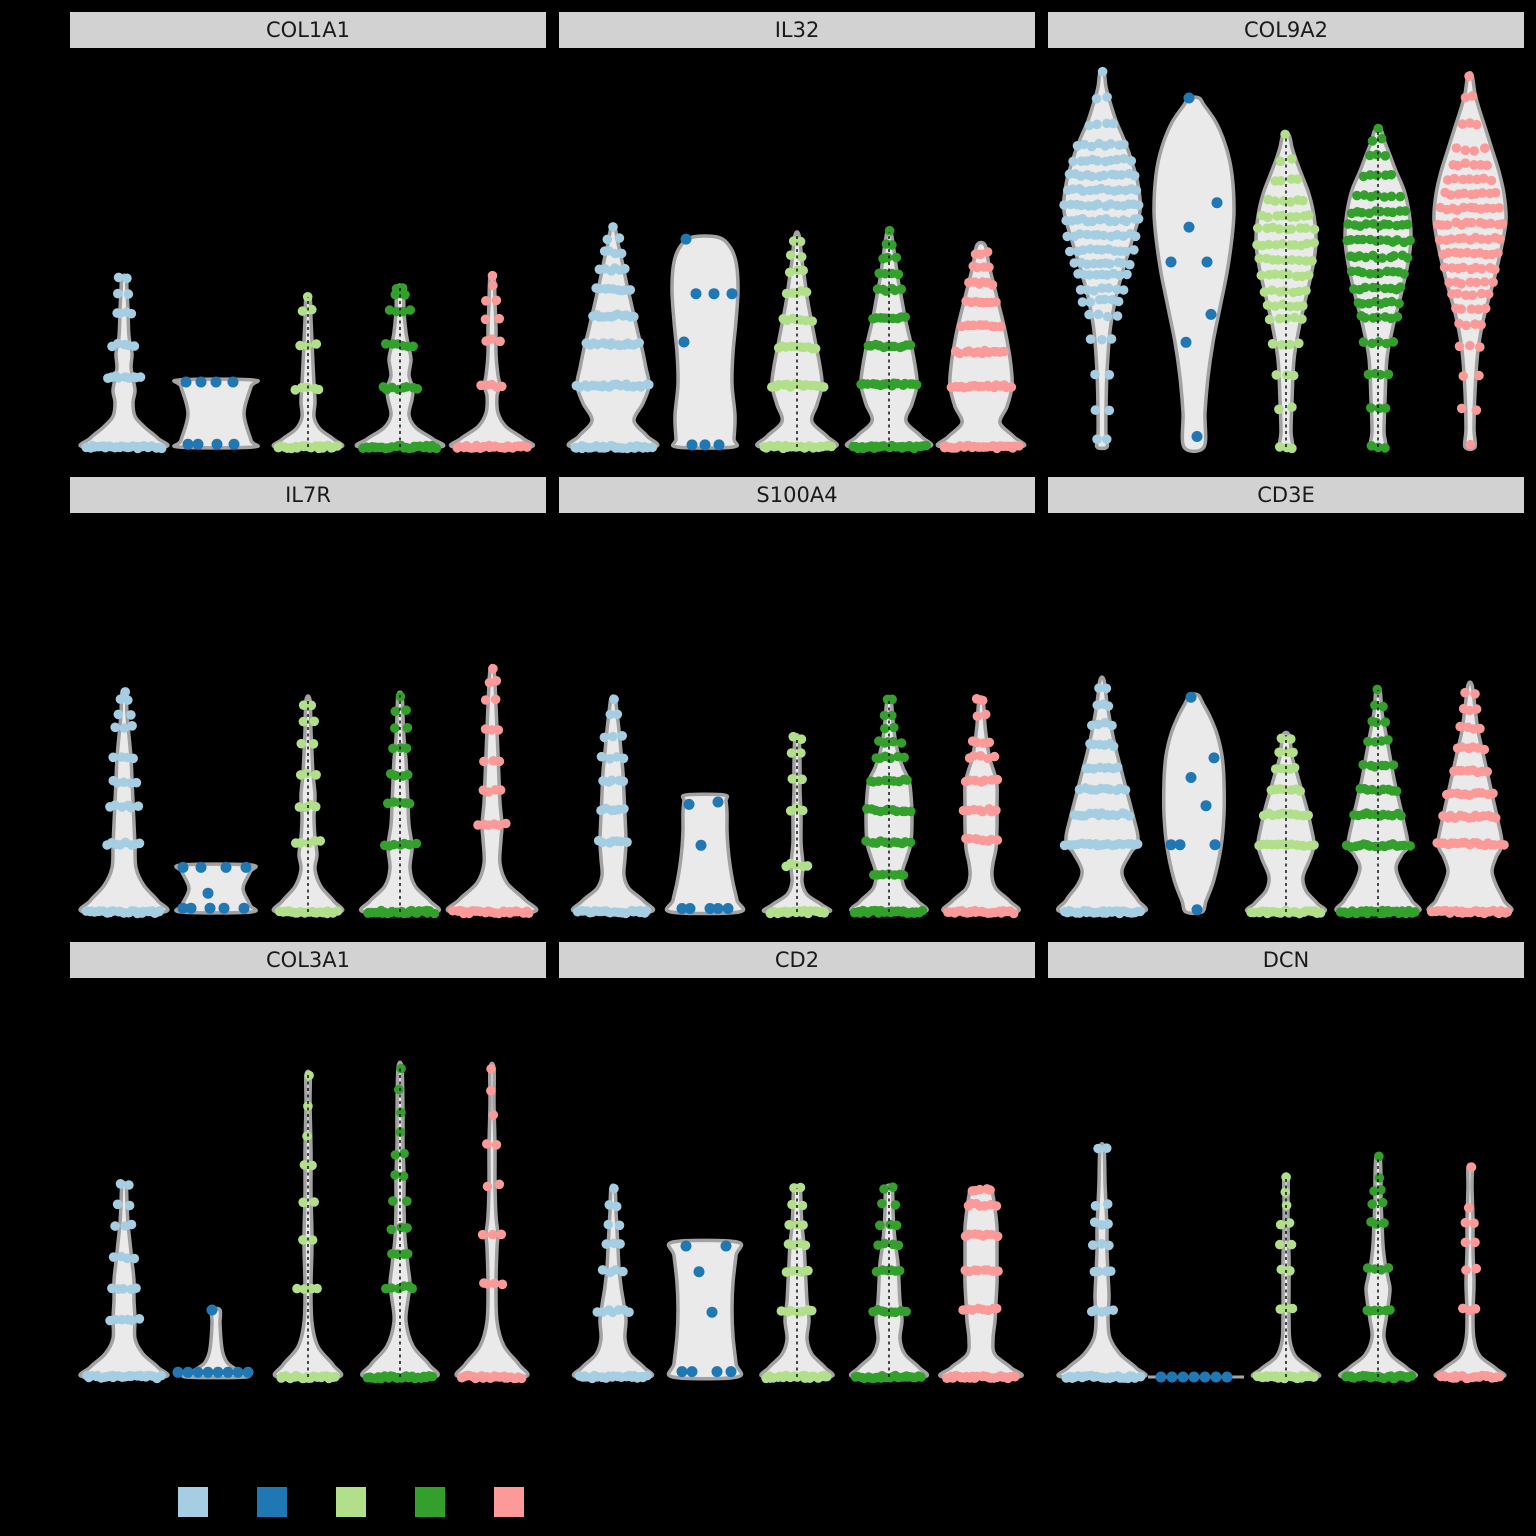  What do you see at coordinates (1286, 495) in the screenshot?
I see `facet-header-CD3E` at bounding box center [1286, 495].